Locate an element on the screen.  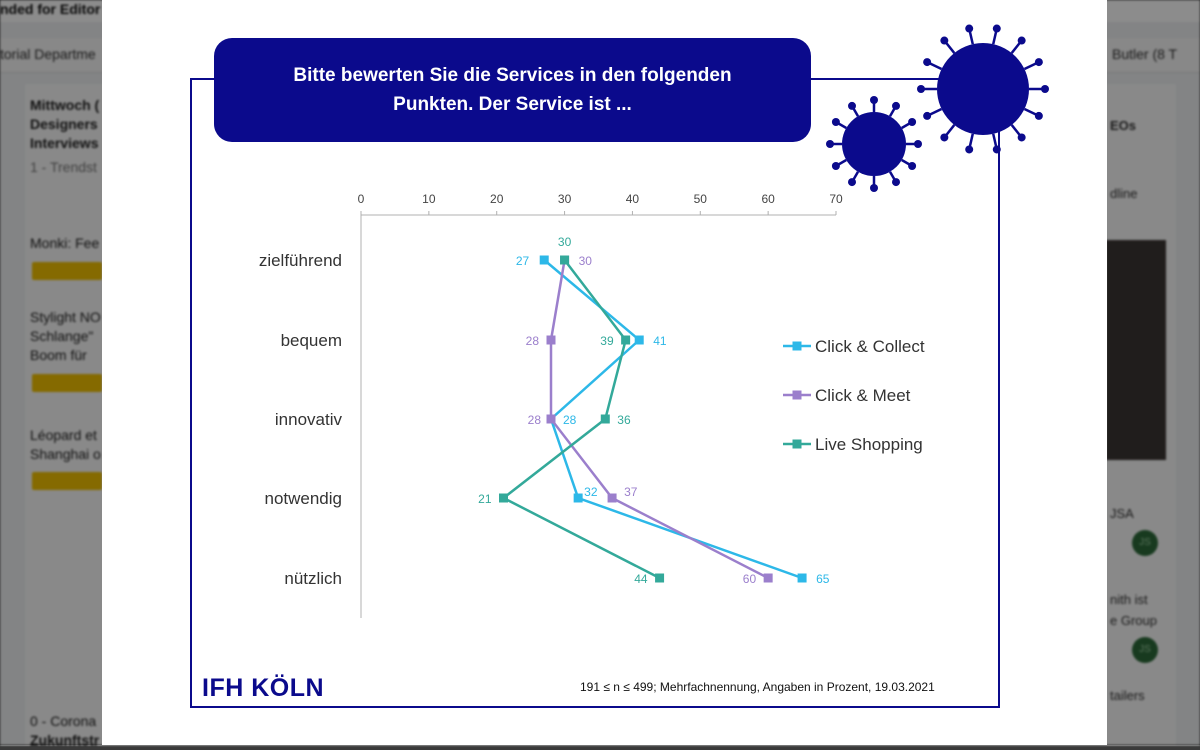
x-tick-label: 10 is located at coordinates (429, 199).